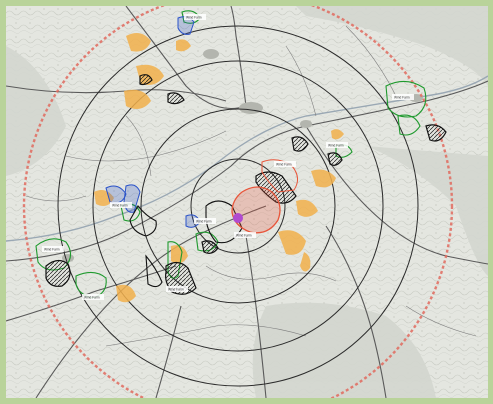 Image resolution: width=493 pixels, height=404 pixels. Describe the element at coordinates (238, 218) in the screenshot. I see `central-marker` at that location.